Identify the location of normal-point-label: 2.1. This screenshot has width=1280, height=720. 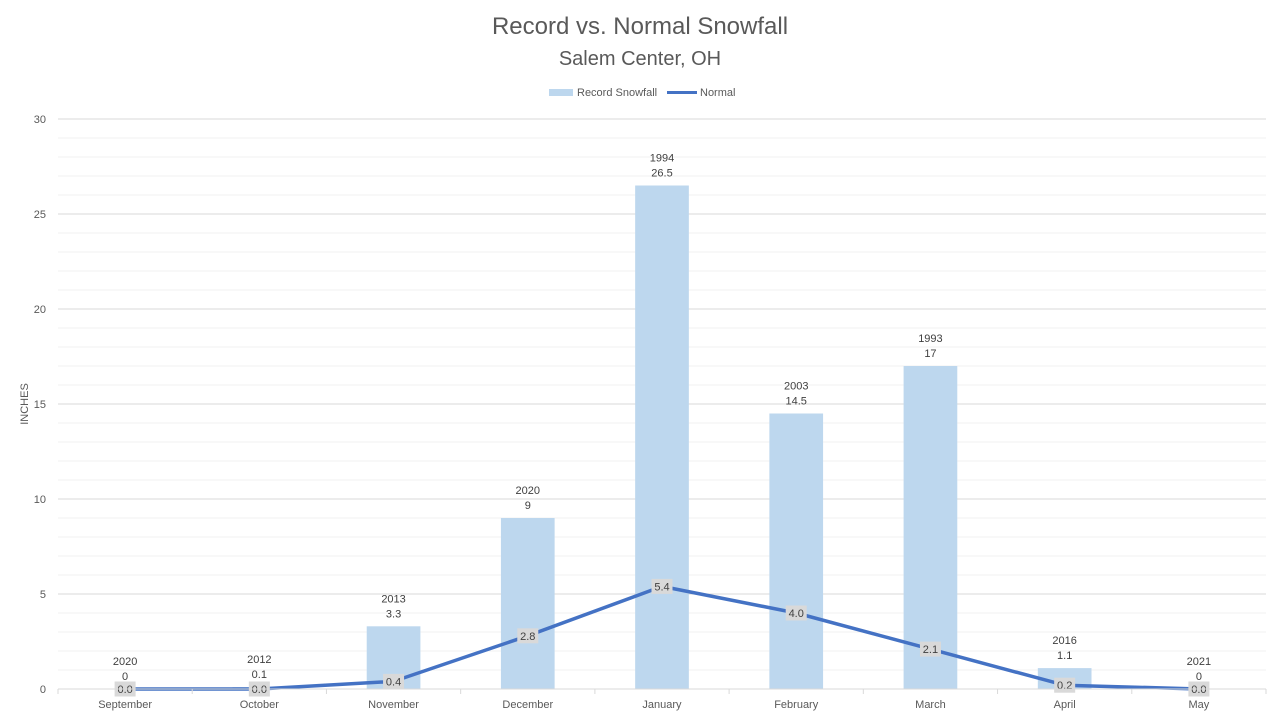
(930, 650).